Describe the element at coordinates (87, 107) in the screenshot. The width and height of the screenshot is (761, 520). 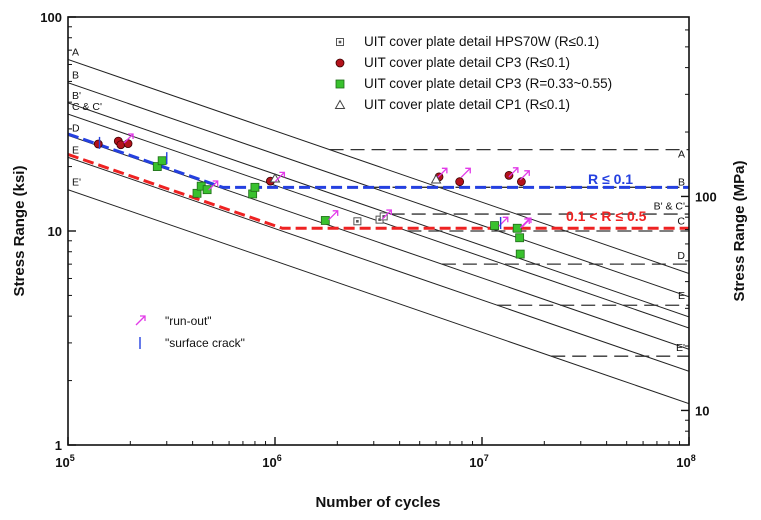
I see `curve-label-3: C & C'` at that location.